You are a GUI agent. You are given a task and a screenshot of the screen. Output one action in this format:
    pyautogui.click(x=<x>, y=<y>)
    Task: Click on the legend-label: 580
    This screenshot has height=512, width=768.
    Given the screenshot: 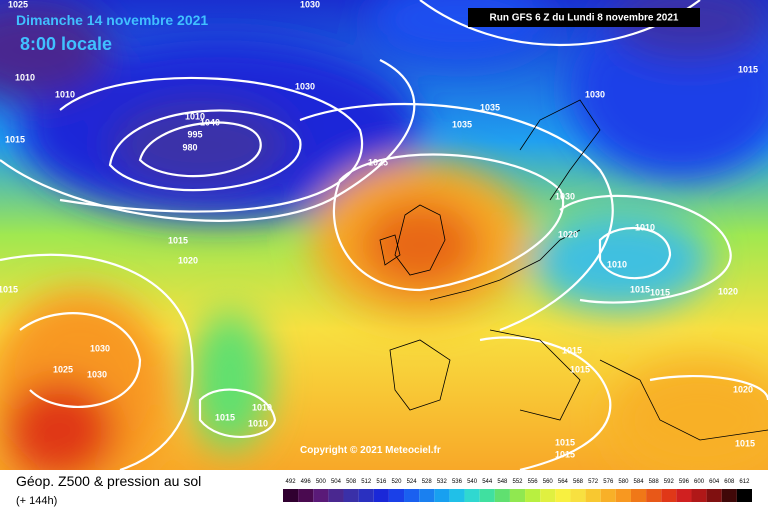 What is the action you would take?
    pyautogui.click(x=623, y=482)
    